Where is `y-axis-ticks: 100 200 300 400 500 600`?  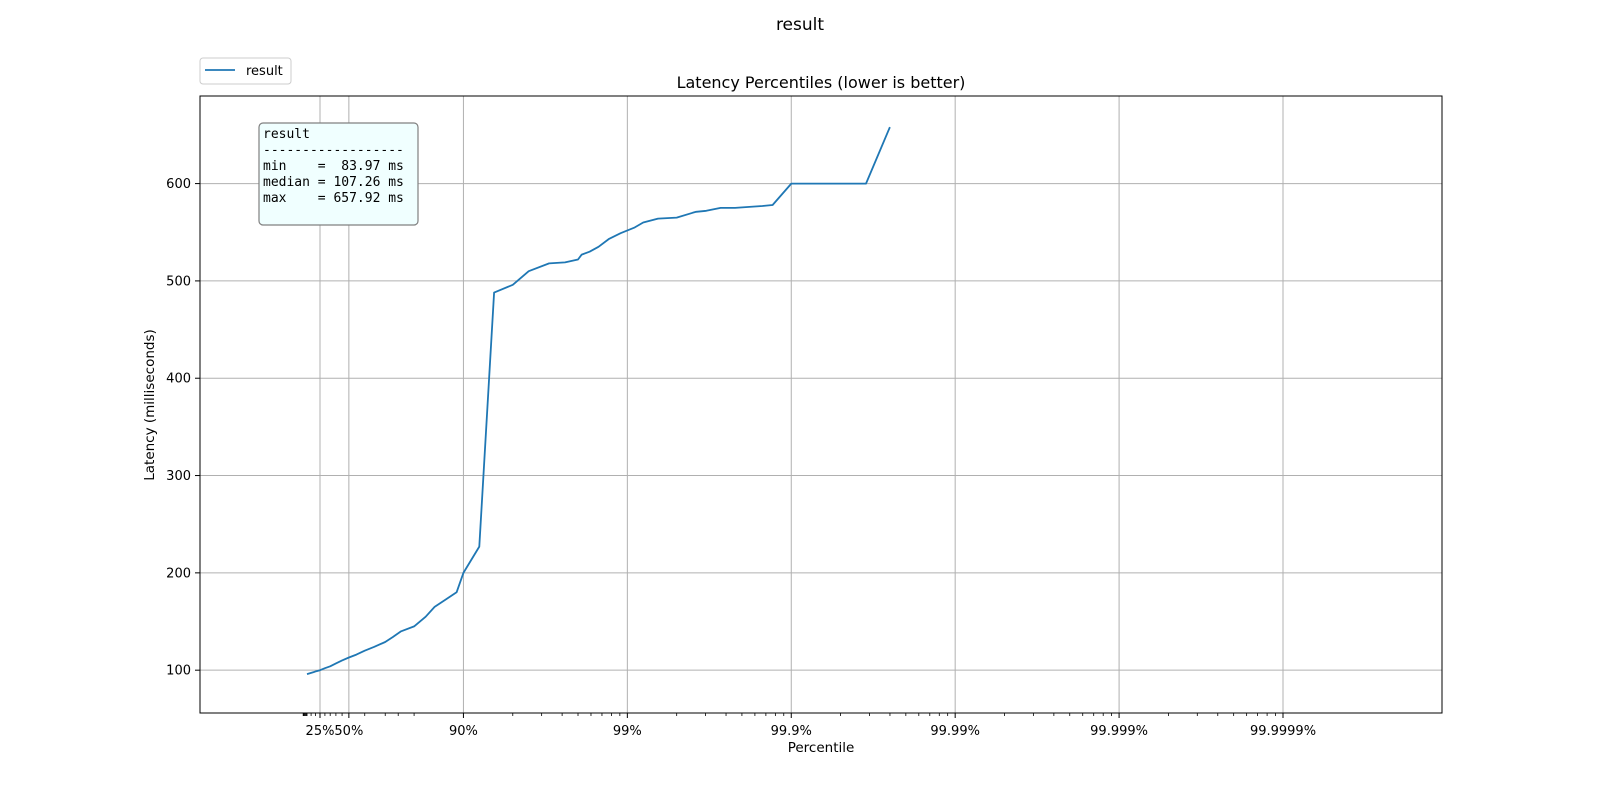 y-axis-ticks: 100 200 300 400 500 600 is located at coordinates (183, 428).